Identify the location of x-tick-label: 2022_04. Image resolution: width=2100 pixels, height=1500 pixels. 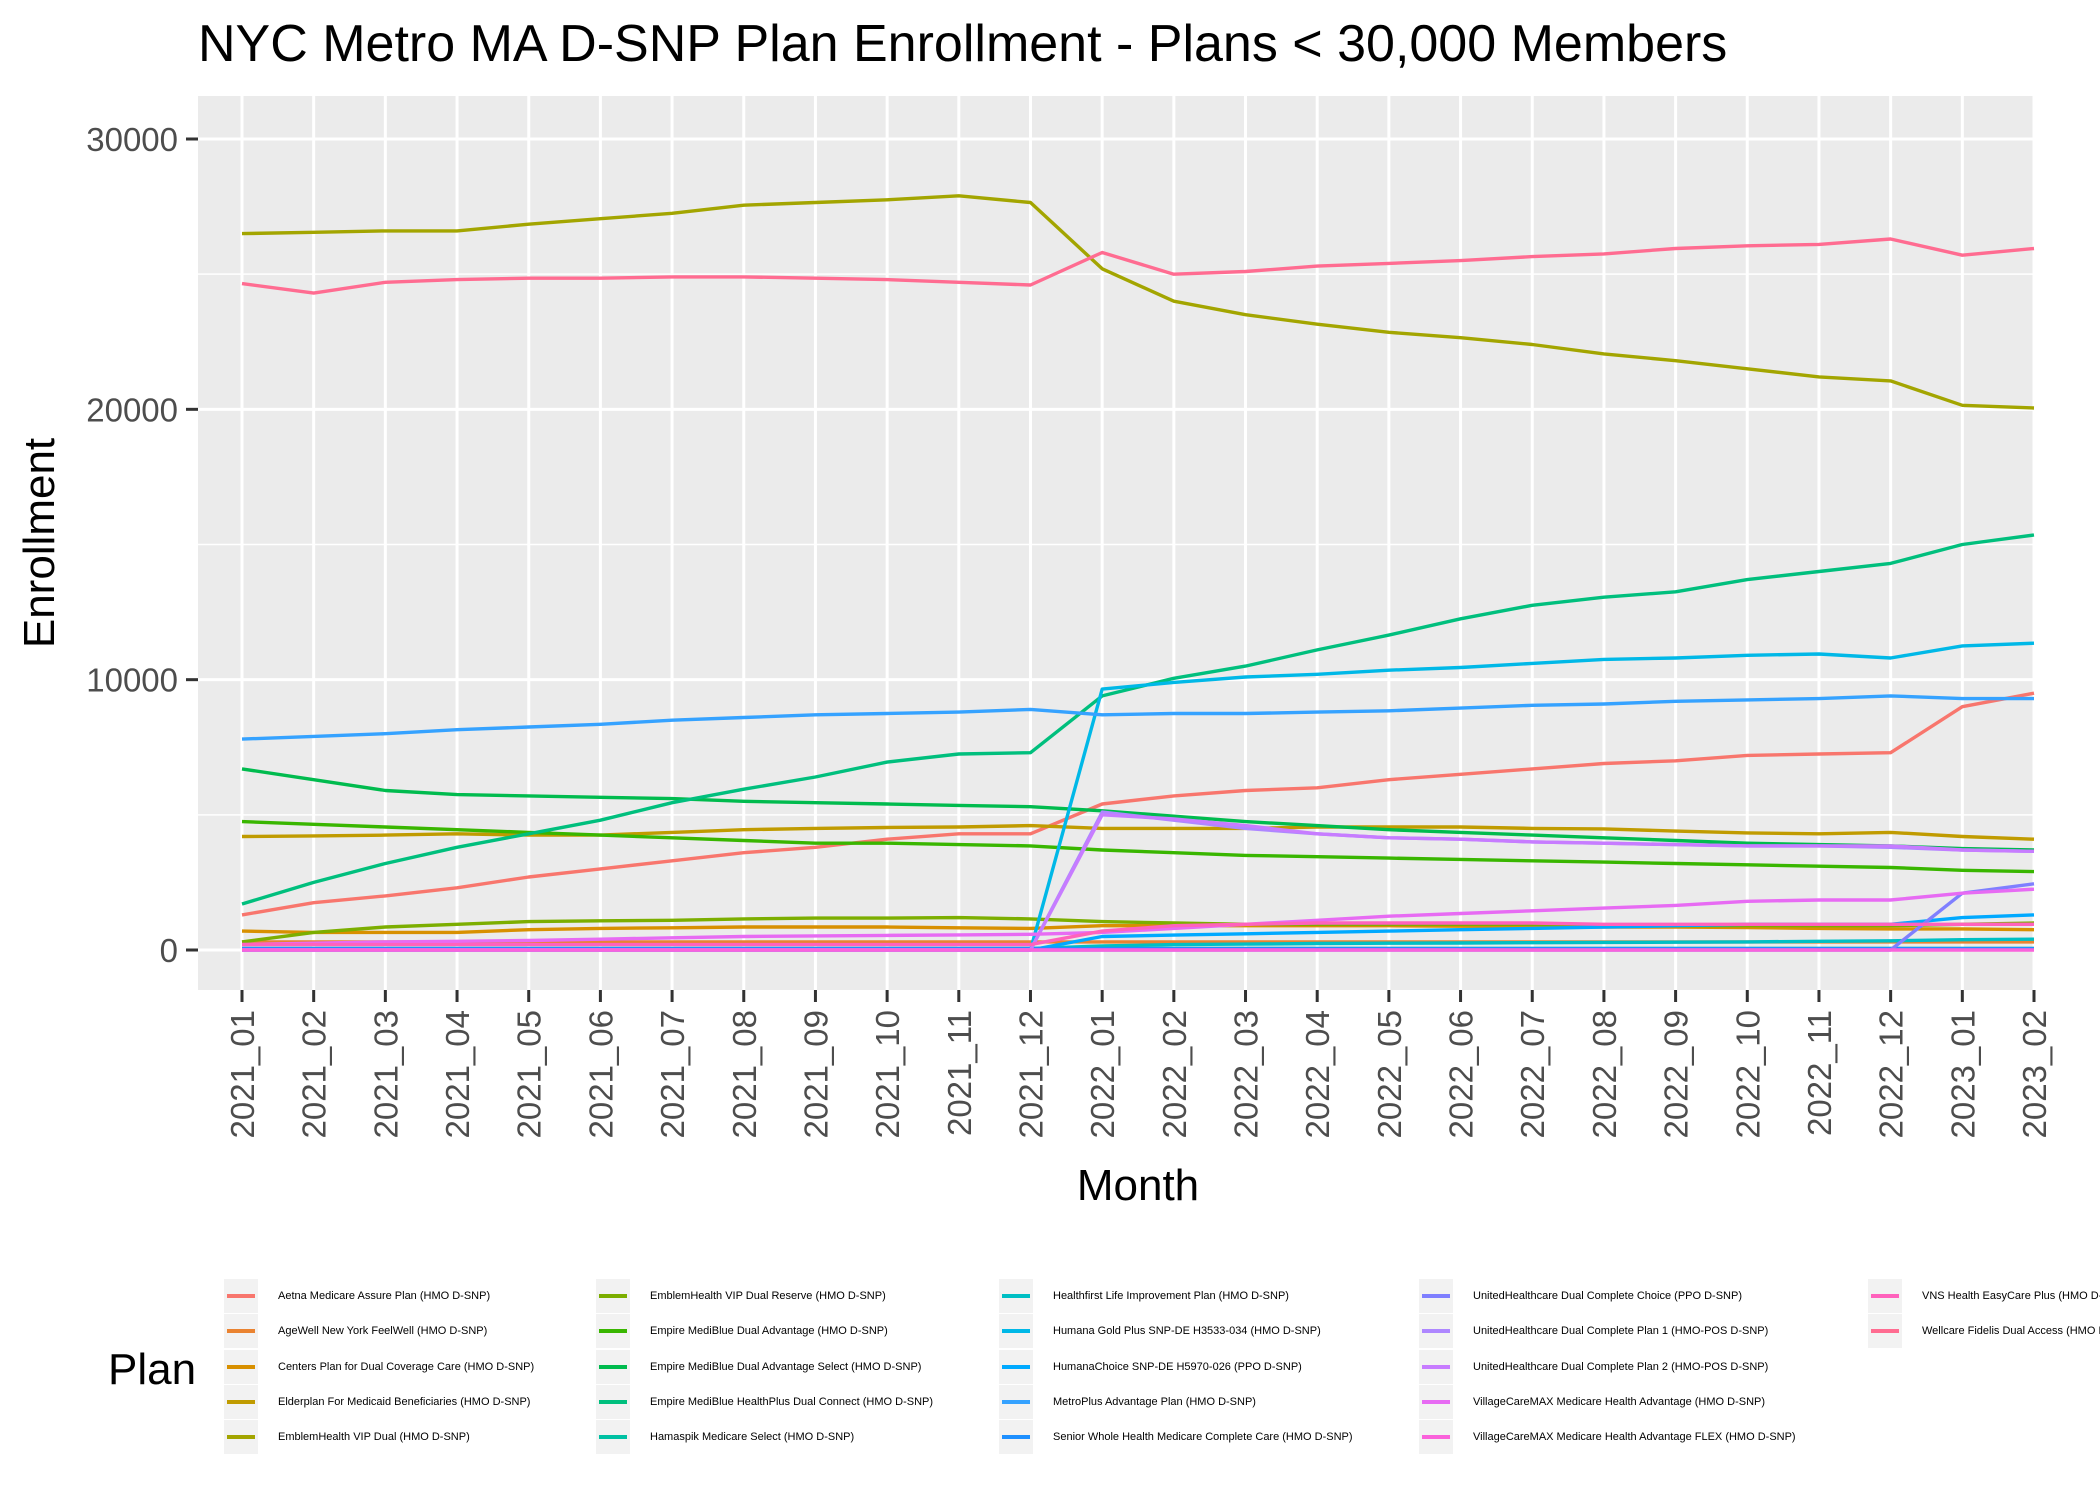
(1317, 1074).